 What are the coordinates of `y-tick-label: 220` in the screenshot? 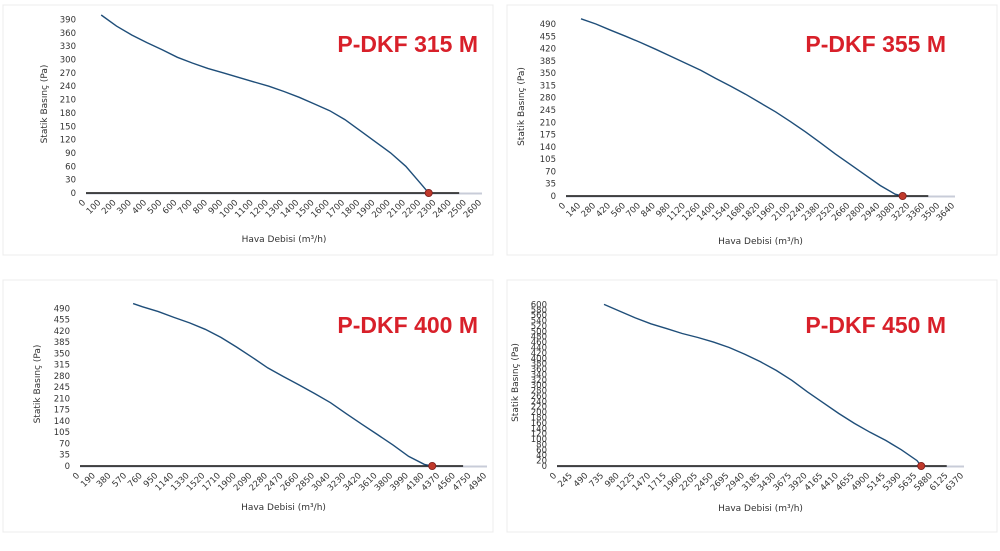 It's located at (539, 408).